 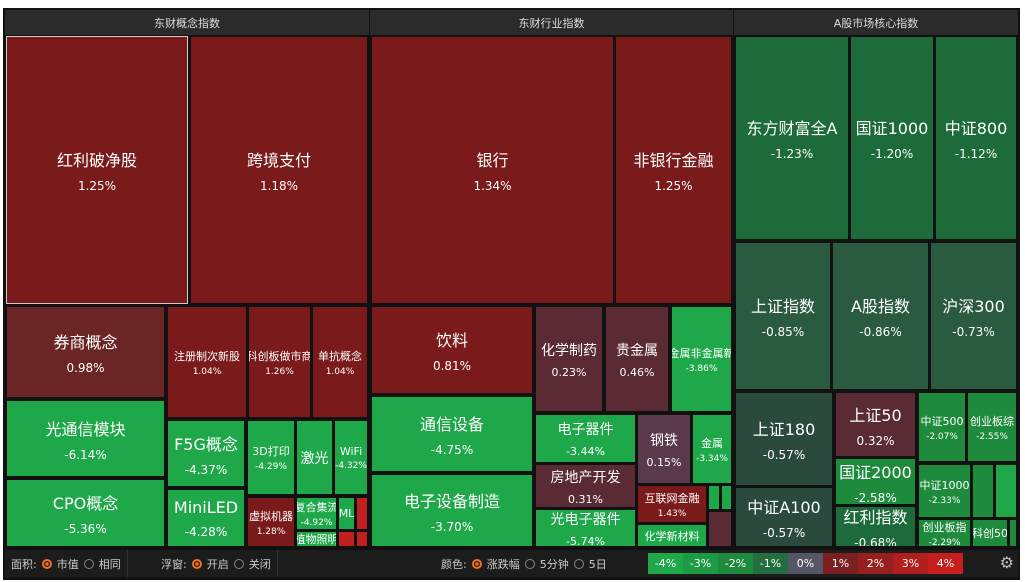 I want to click on tile-name: 非银行金融, so click(x=673, y=160).